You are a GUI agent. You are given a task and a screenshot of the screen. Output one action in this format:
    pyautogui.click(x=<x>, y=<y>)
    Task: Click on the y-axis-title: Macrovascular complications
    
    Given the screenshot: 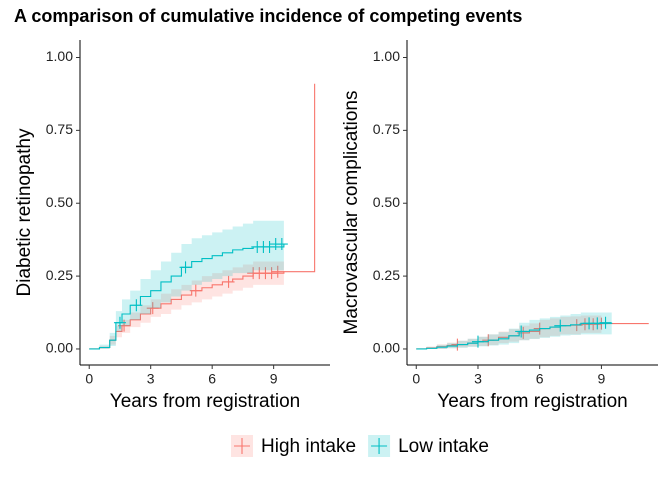 What is the action you would take?
    pyautogui.click(x=351, y=213)
    